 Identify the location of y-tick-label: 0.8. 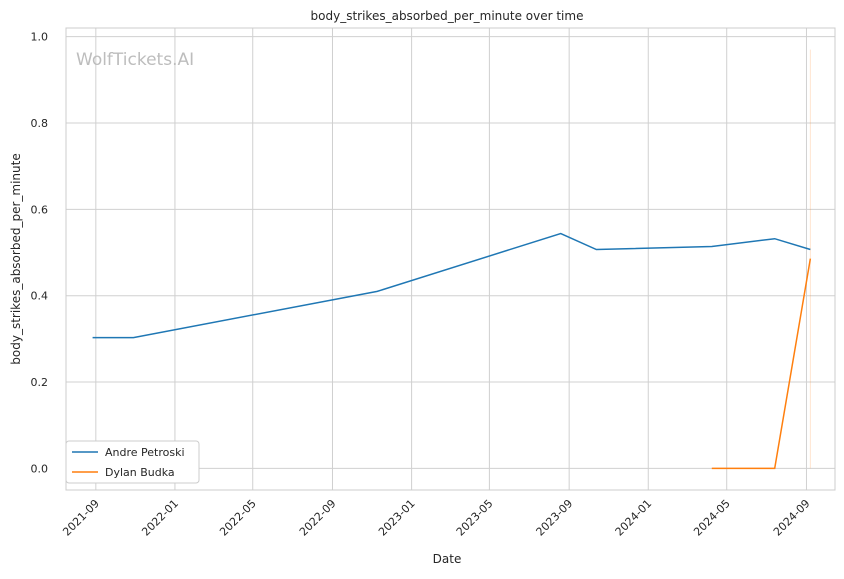
(40, 123).